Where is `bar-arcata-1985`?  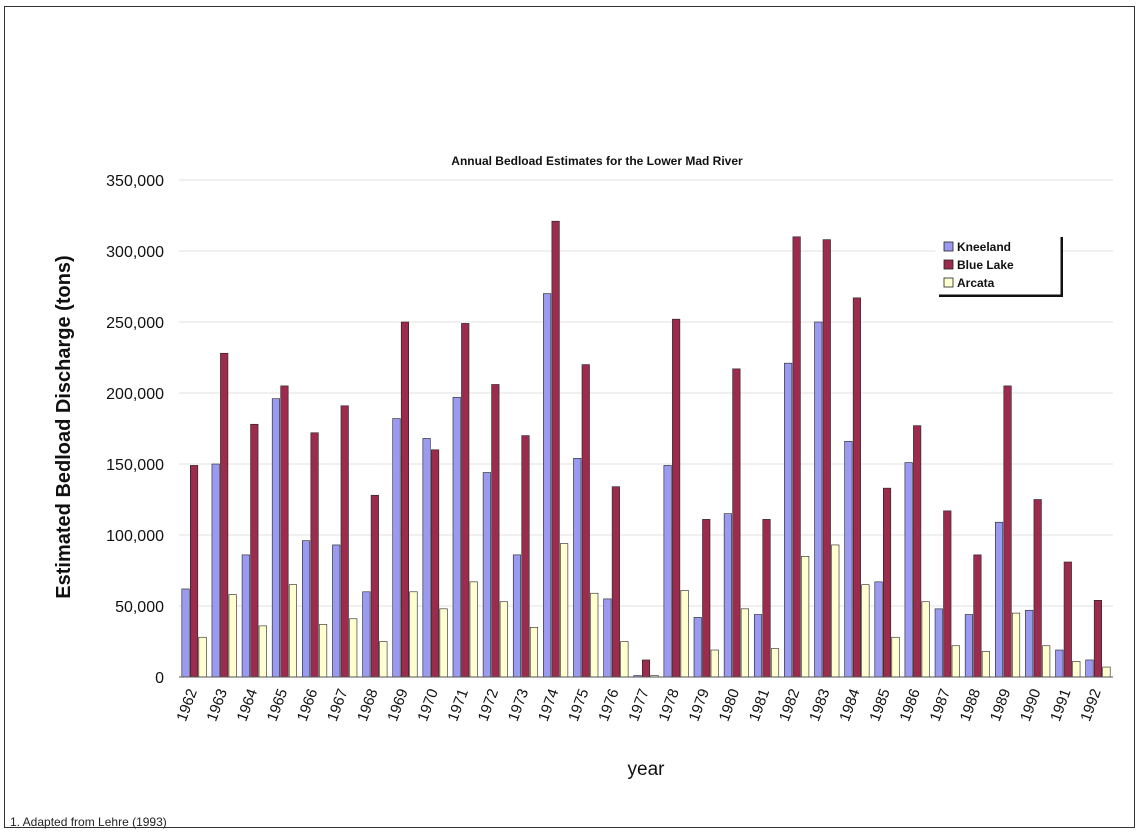
bar-arcata-1985 is located at coordinates (895, 657).